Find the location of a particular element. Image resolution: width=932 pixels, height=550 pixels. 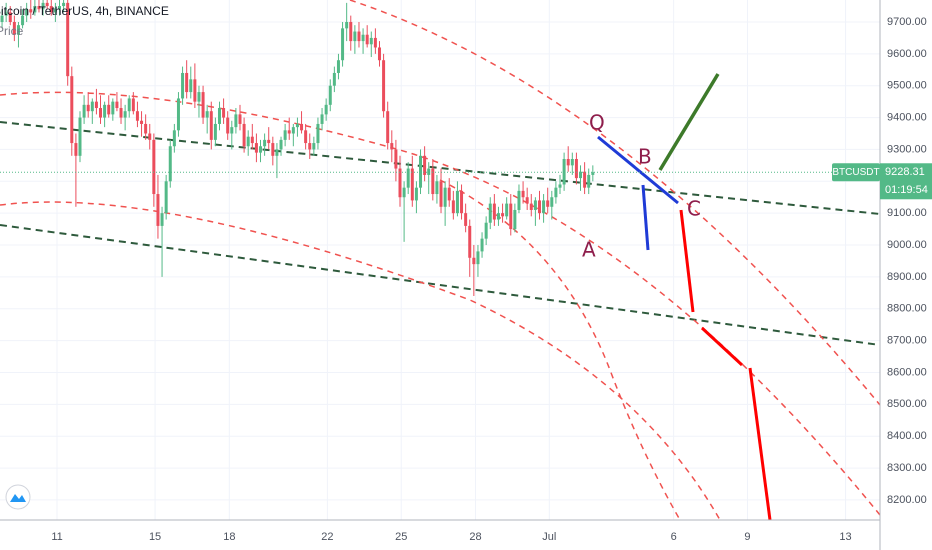

price-tag is located at coordinates (906, 181).